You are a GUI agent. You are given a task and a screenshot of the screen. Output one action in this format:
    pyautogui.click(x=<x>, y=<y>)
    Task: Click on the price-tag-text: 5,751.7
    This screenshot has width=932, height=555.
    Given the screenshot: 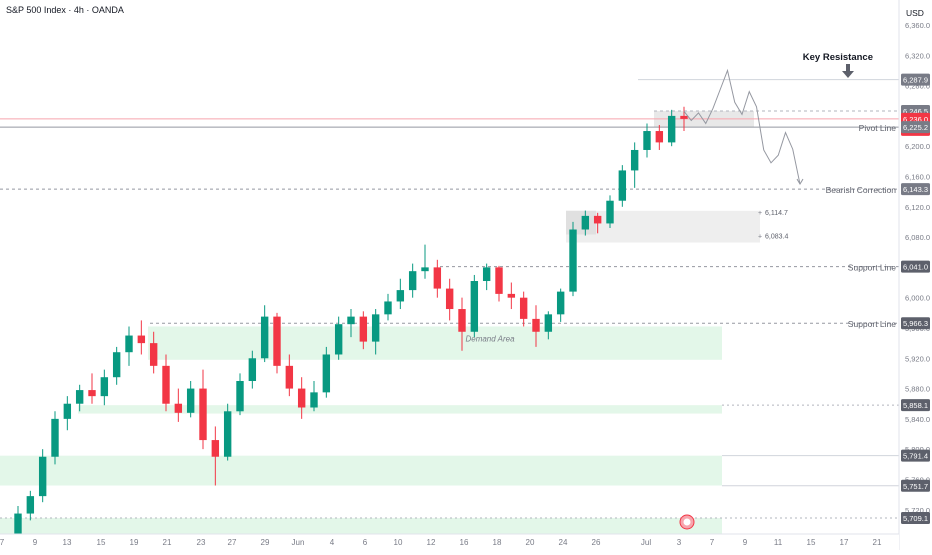 What is the action you would take?
    pyautogui.click(x=915, y=486)
    